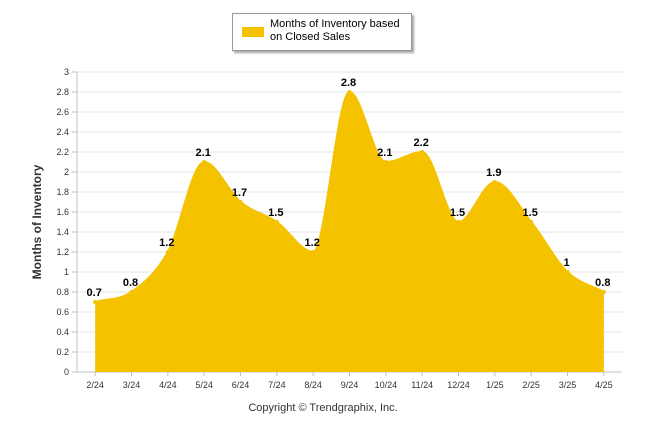  What do you see at coordinates (531, 385) in the screenshot?
I see `x-tick-label: 2/25` at bounding box center [531, 385].